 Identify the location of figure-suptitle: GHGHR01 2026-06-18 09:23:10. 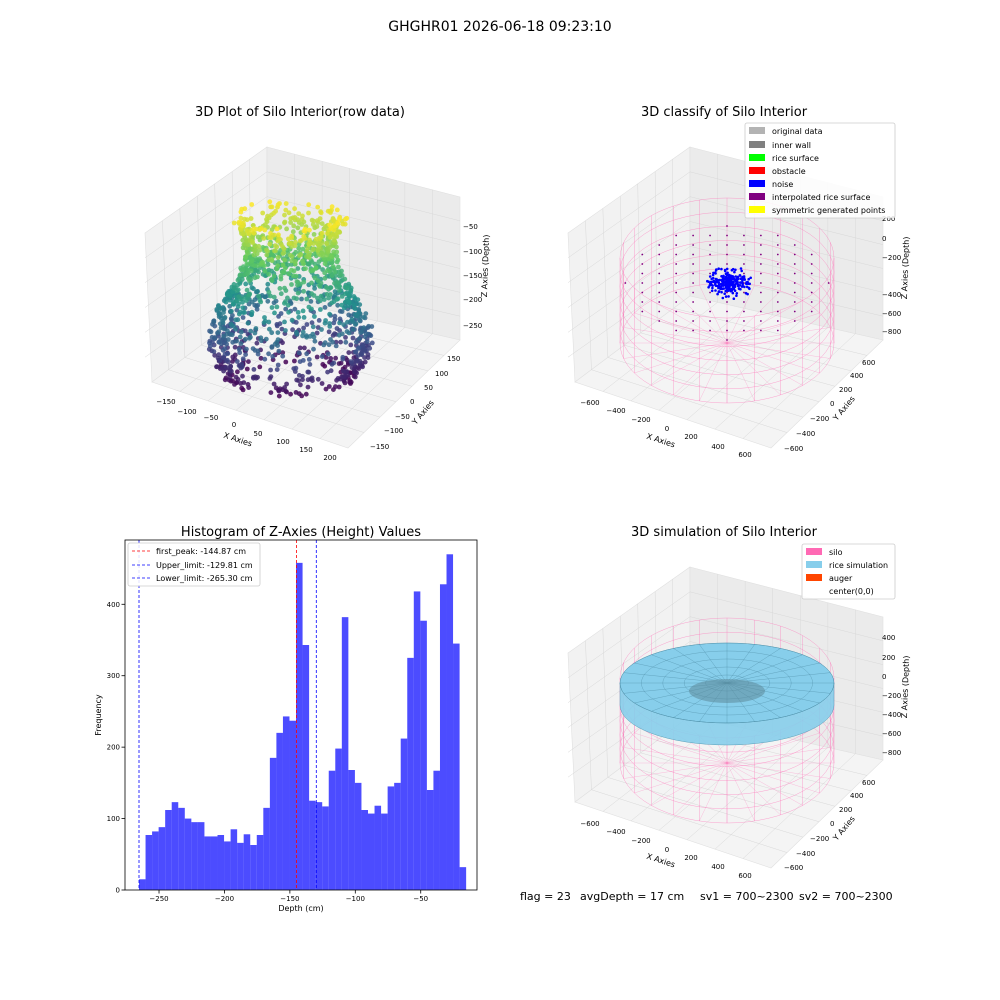
(499, 27).